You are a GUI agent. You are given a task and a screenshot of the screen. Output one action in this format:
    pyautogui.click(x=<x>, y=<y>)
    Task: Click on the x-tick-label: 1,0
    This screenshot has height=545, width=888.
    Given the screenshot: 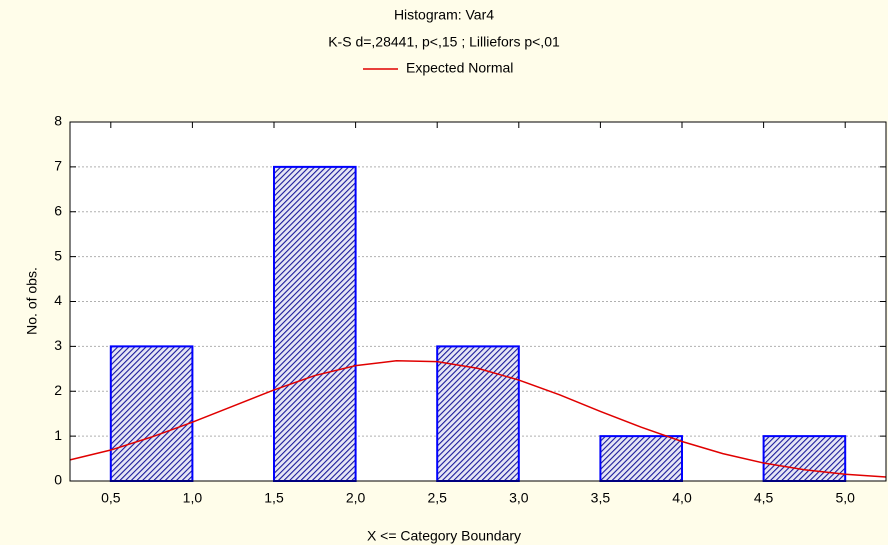 What is the action you would take?
    pyautogui.click(x=193, y=498)
    